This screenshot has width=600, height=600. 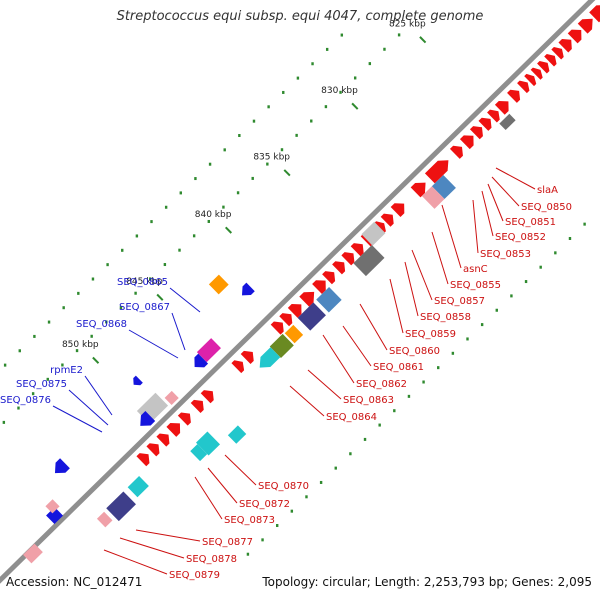 I want to click on minus-gene-label: SEQ_0855, so click(x=475, y=285).